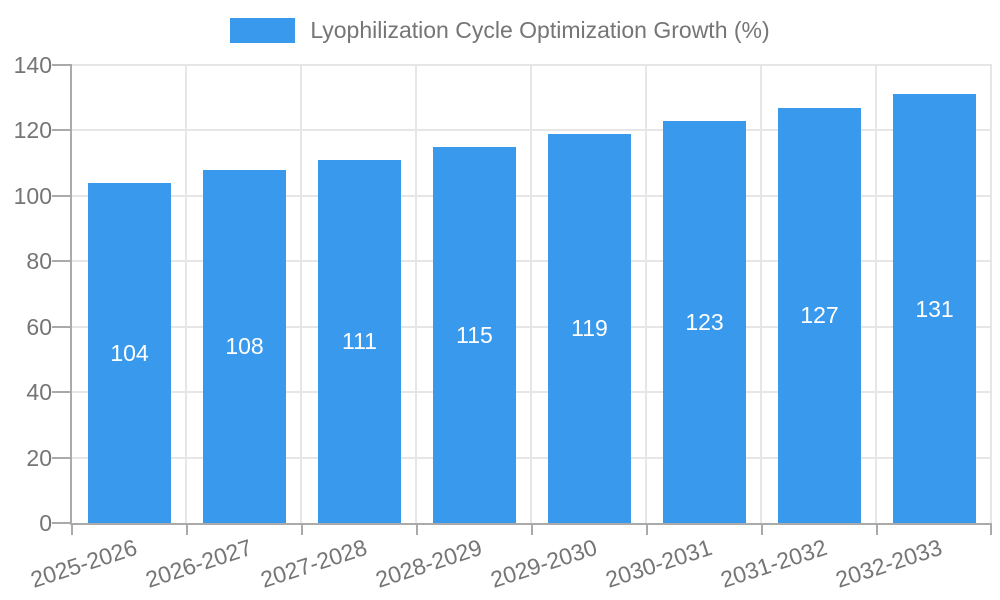 The image size is (1000, 600). Describe the element at coordinates (32, 65) in the screenshot. I see `y-axis-label: 140` at that location.